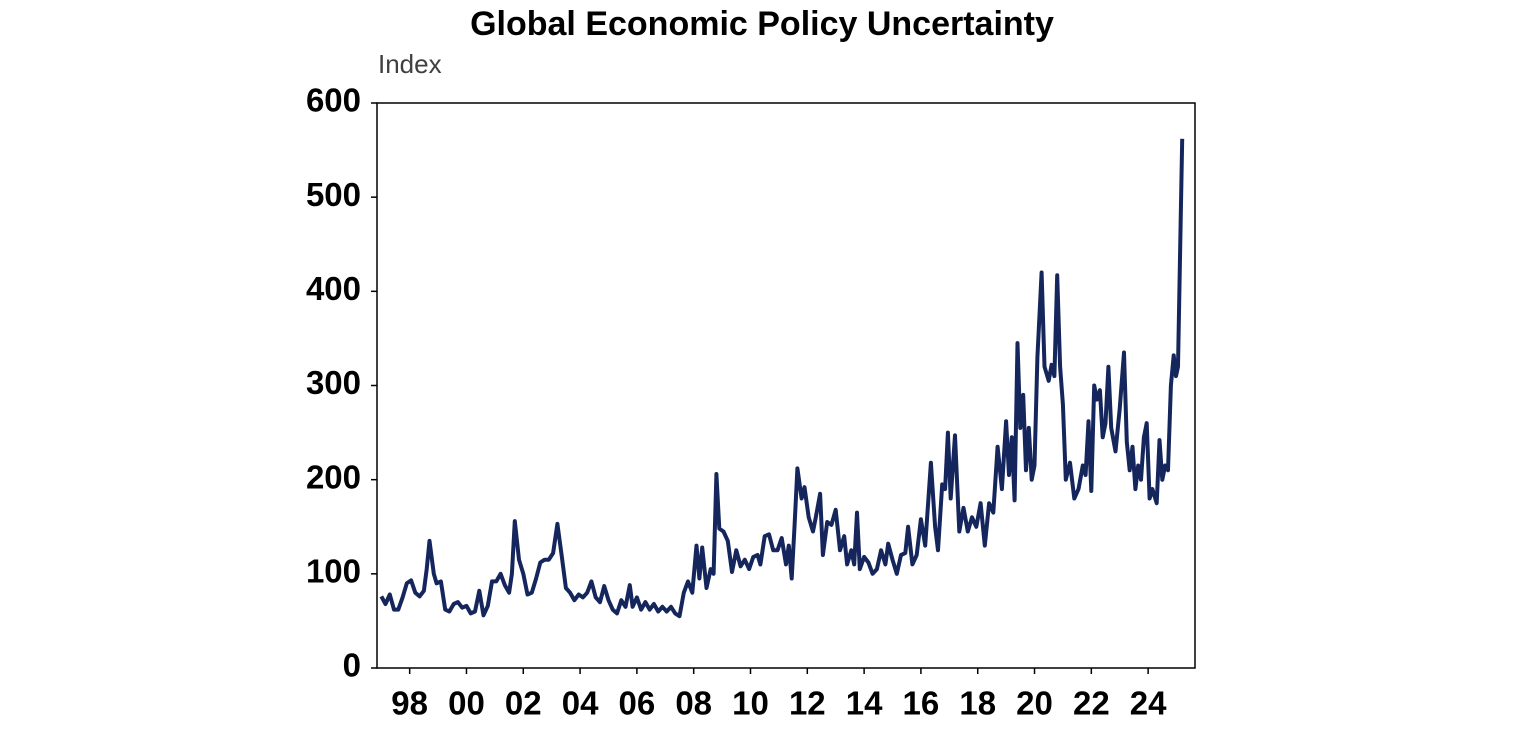 The image size is (1536, 735). Describe the element at coordinates (333, 100) in the screenshot. I see `y-tick-label: 600` at that location.